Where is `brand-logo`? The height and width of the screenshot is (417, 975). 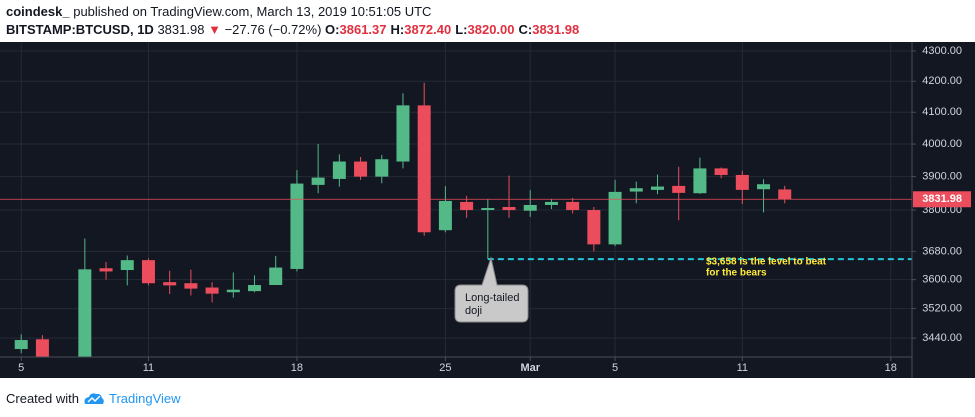
brand-logo is located at coordinates (94, 398).